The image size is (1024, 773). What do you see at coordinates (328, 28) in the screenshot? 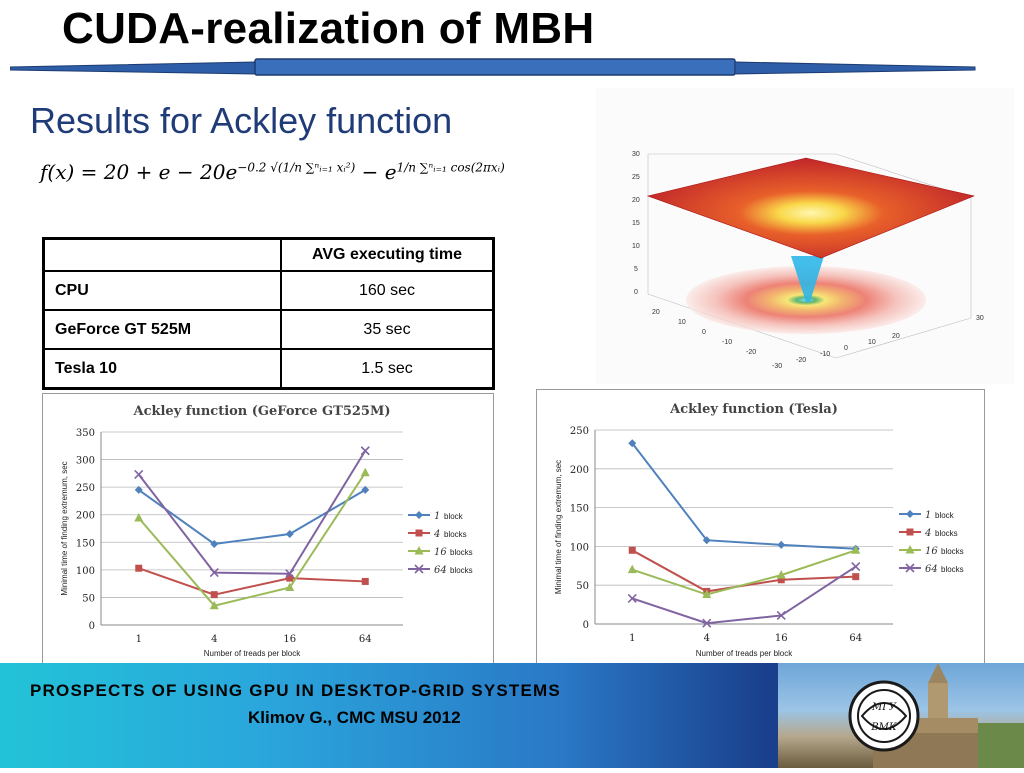
I see `slide-title: CUDA-realization of MBH` at bounding box center [328, 28].